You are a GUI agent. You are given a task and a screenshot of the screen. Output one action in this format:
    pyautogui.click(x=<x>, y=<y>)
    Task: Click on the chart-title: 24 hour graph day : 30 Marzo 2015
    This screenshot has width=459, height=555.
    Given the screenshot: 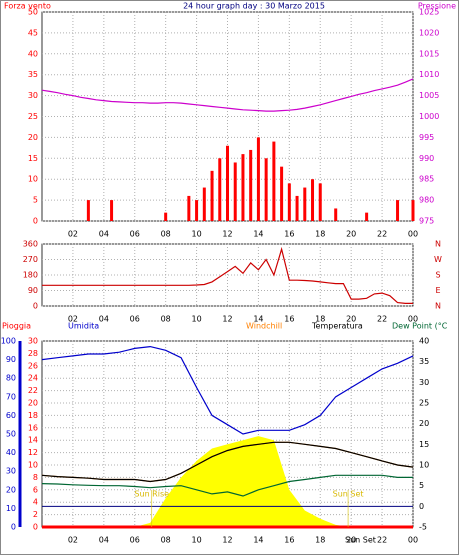 What is the action you would take?
    pyautogui.click(x=254, y=6)
    